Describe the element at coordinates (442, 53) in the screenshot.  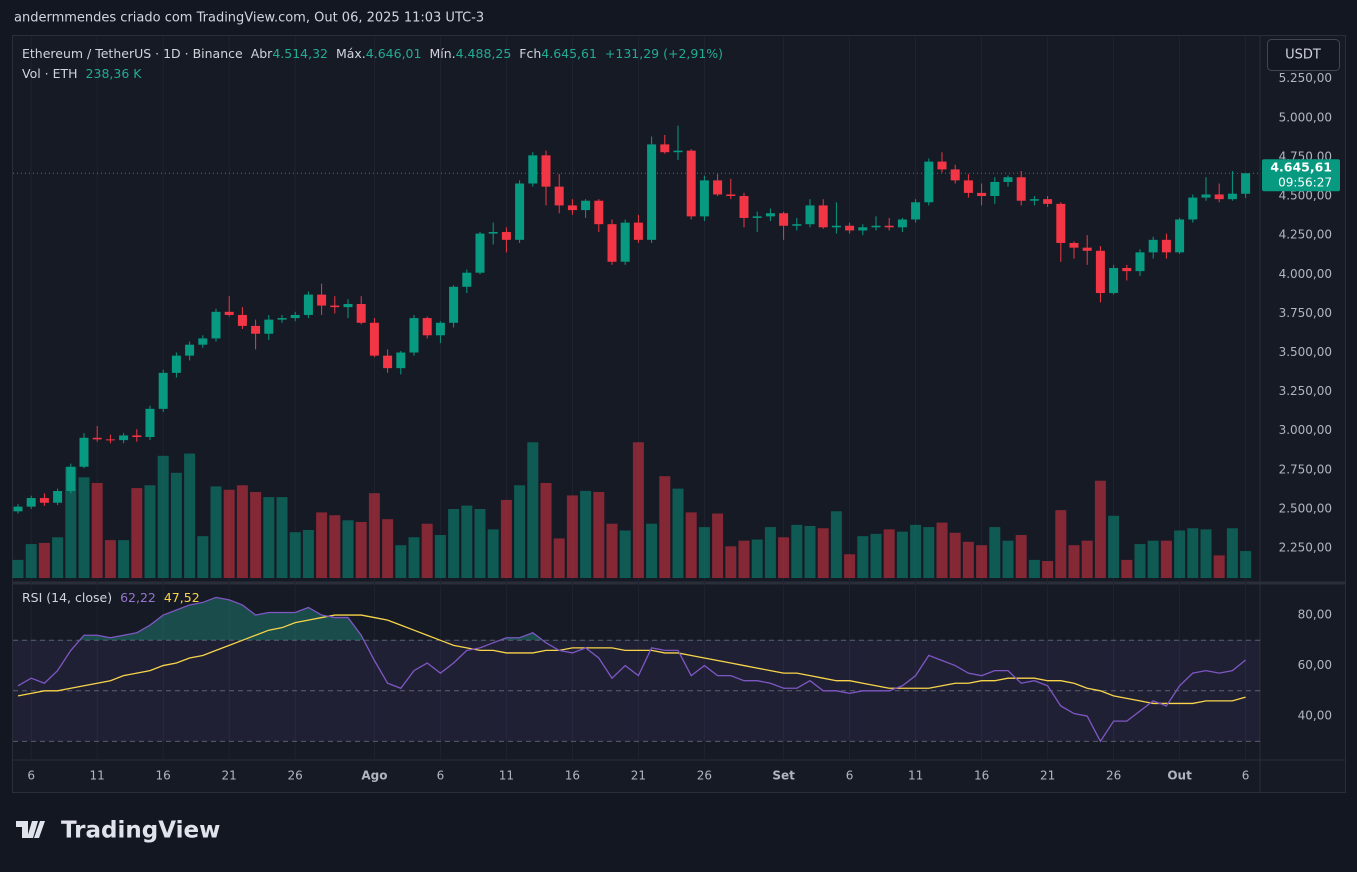
I see `low-label: Mín.` at that location.